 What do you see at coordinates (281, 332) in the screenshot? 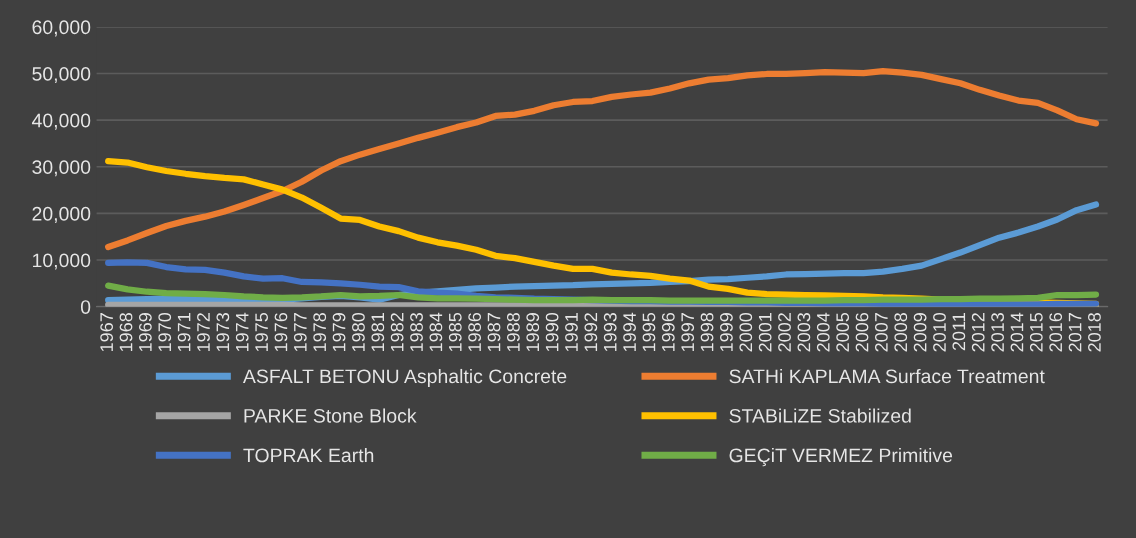
I see `x-tick-label: 1976` at bounding box center [281, 332].